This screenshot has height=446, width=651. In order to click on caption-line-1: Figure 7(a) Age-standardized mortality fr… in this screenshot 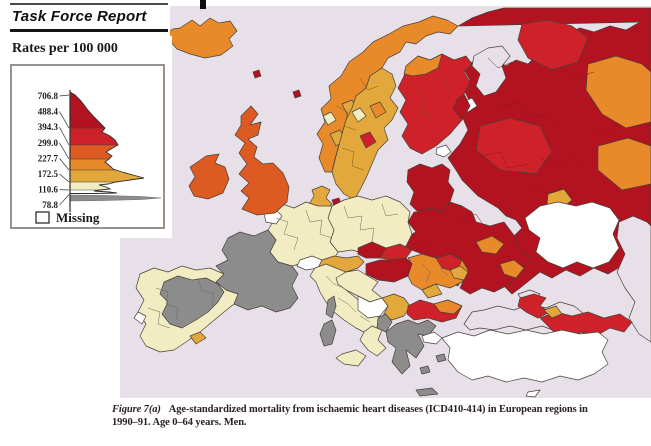, I will do `click(381, 409)`.